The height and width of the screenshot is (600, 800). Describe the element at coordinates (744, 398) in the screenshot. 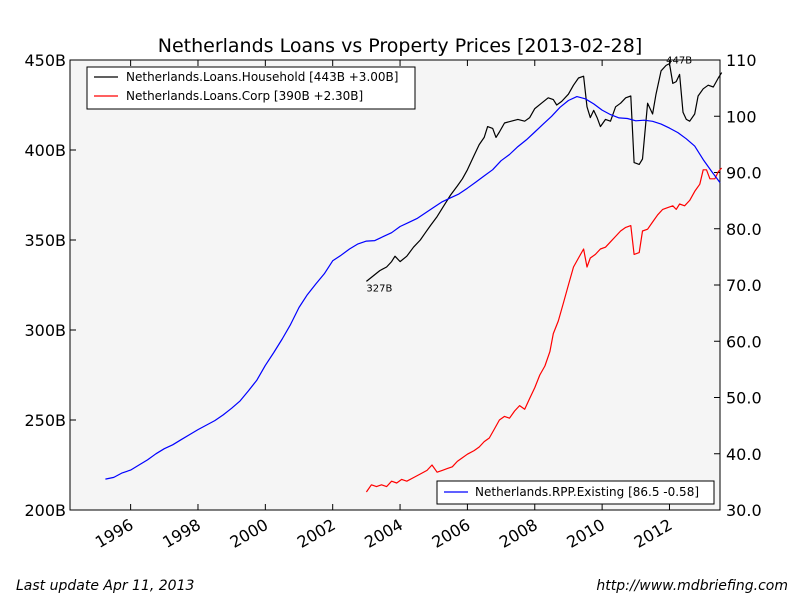

I see `y-right-tick-label: 50.0` at that location.